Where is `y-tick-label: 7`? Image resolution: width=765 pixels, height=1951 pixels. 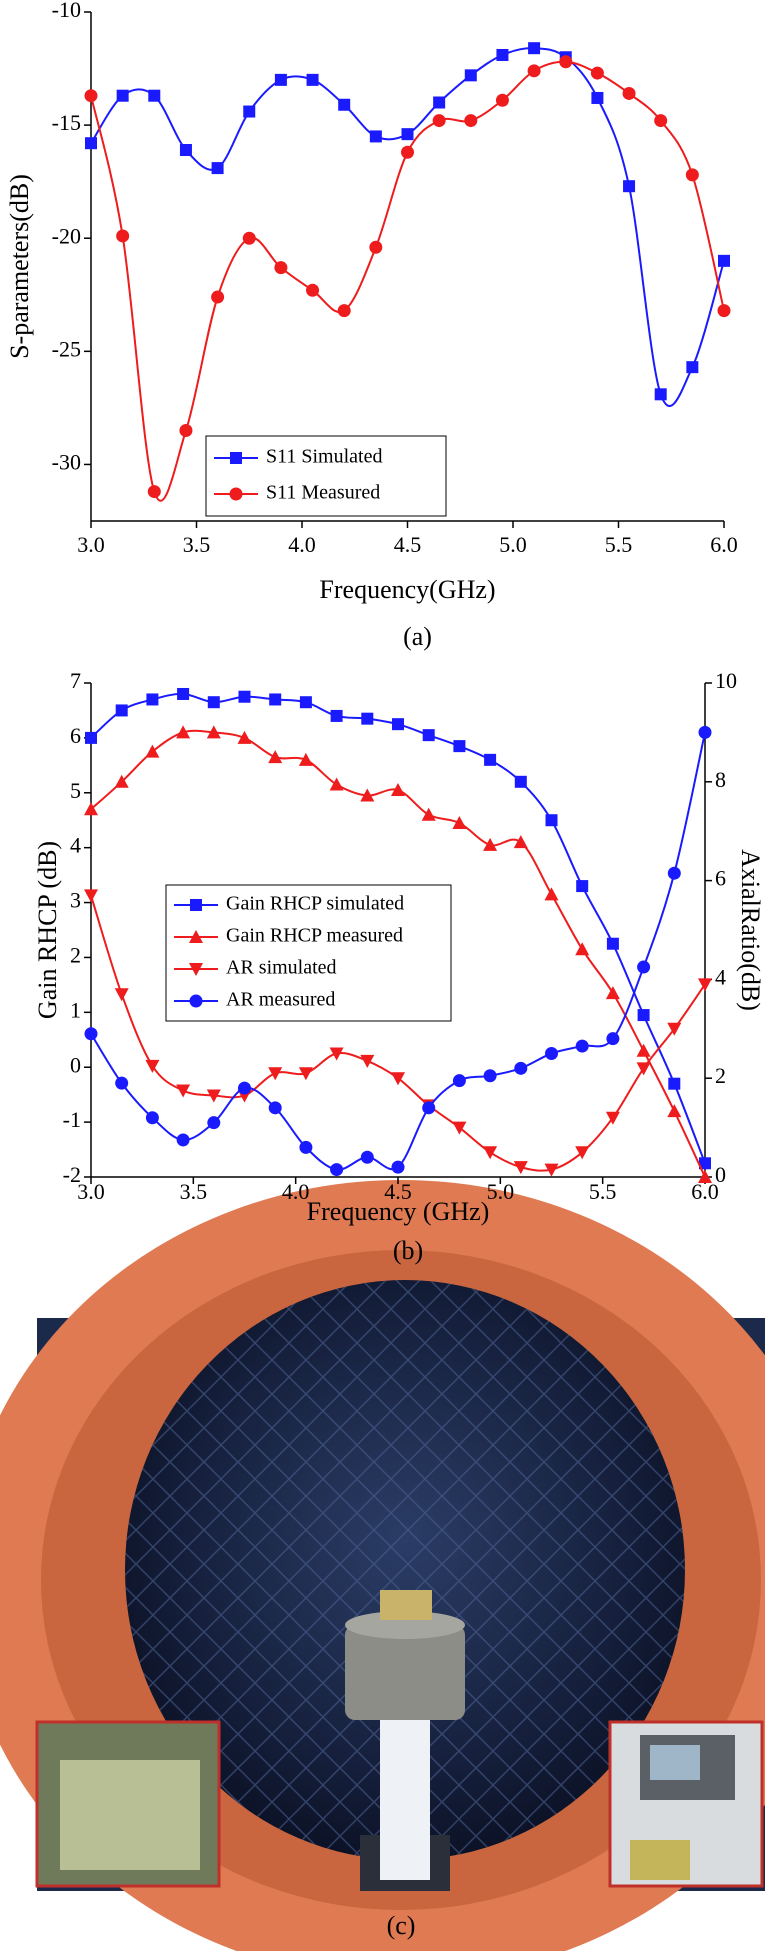 y-tick-label: 7 is located at coordinates (75, 680).